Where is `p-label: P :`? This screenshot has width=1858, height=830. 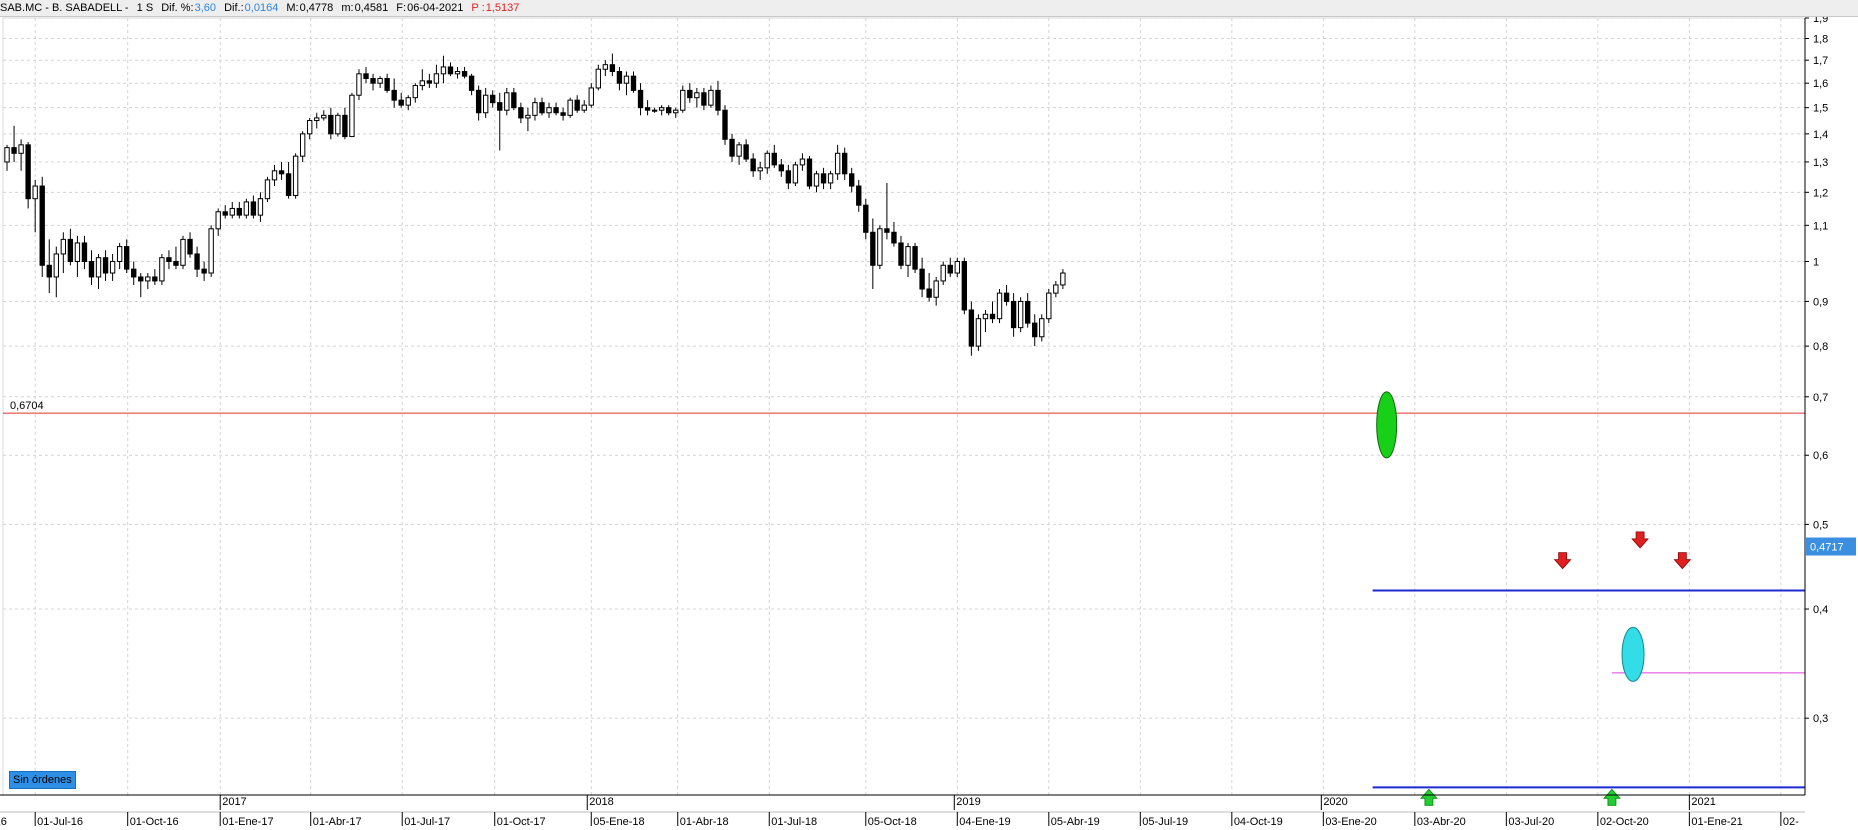 p-label: P : is located at coordinates (478, 8).